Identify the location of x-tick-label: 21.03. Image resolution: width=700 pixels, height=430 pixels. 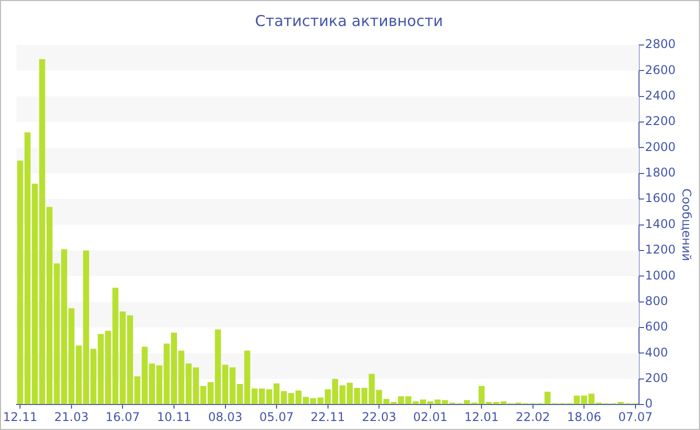
(71, 417).